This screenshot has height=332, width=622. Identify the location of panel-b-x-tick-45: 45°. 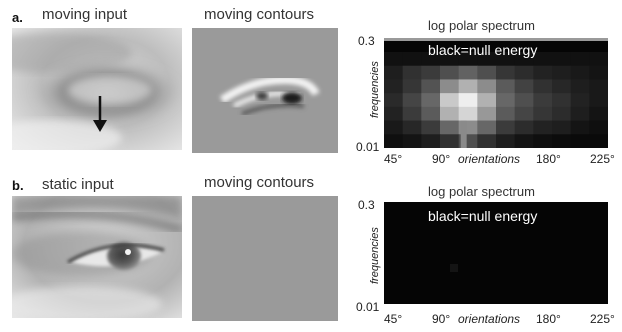
(393, 319).